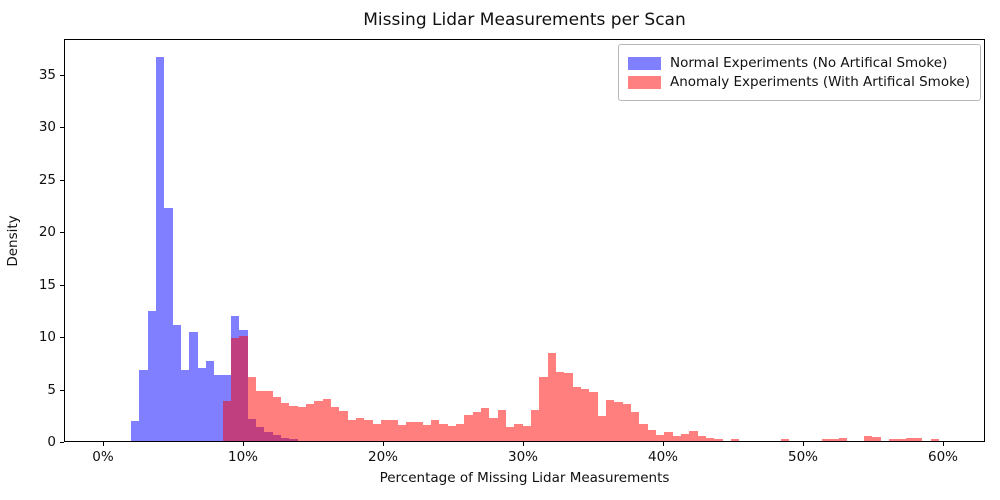 This screenshot has height=500, width=1000. Describe the element at coordinates (47, 179) in the screenshot. I see `y-tick-label: 25` at that location.